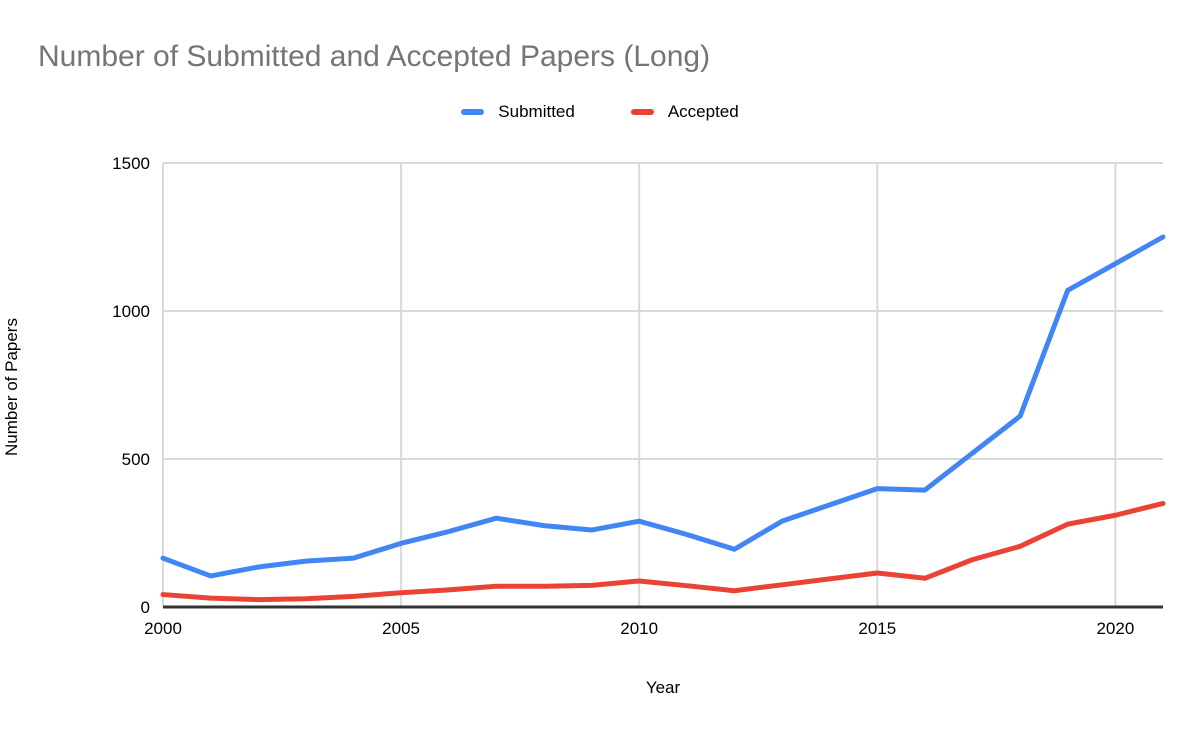  Describe the element at coordinates (600, 112) in the screenshot. I see `legend: Submitted Accepted` at that location.